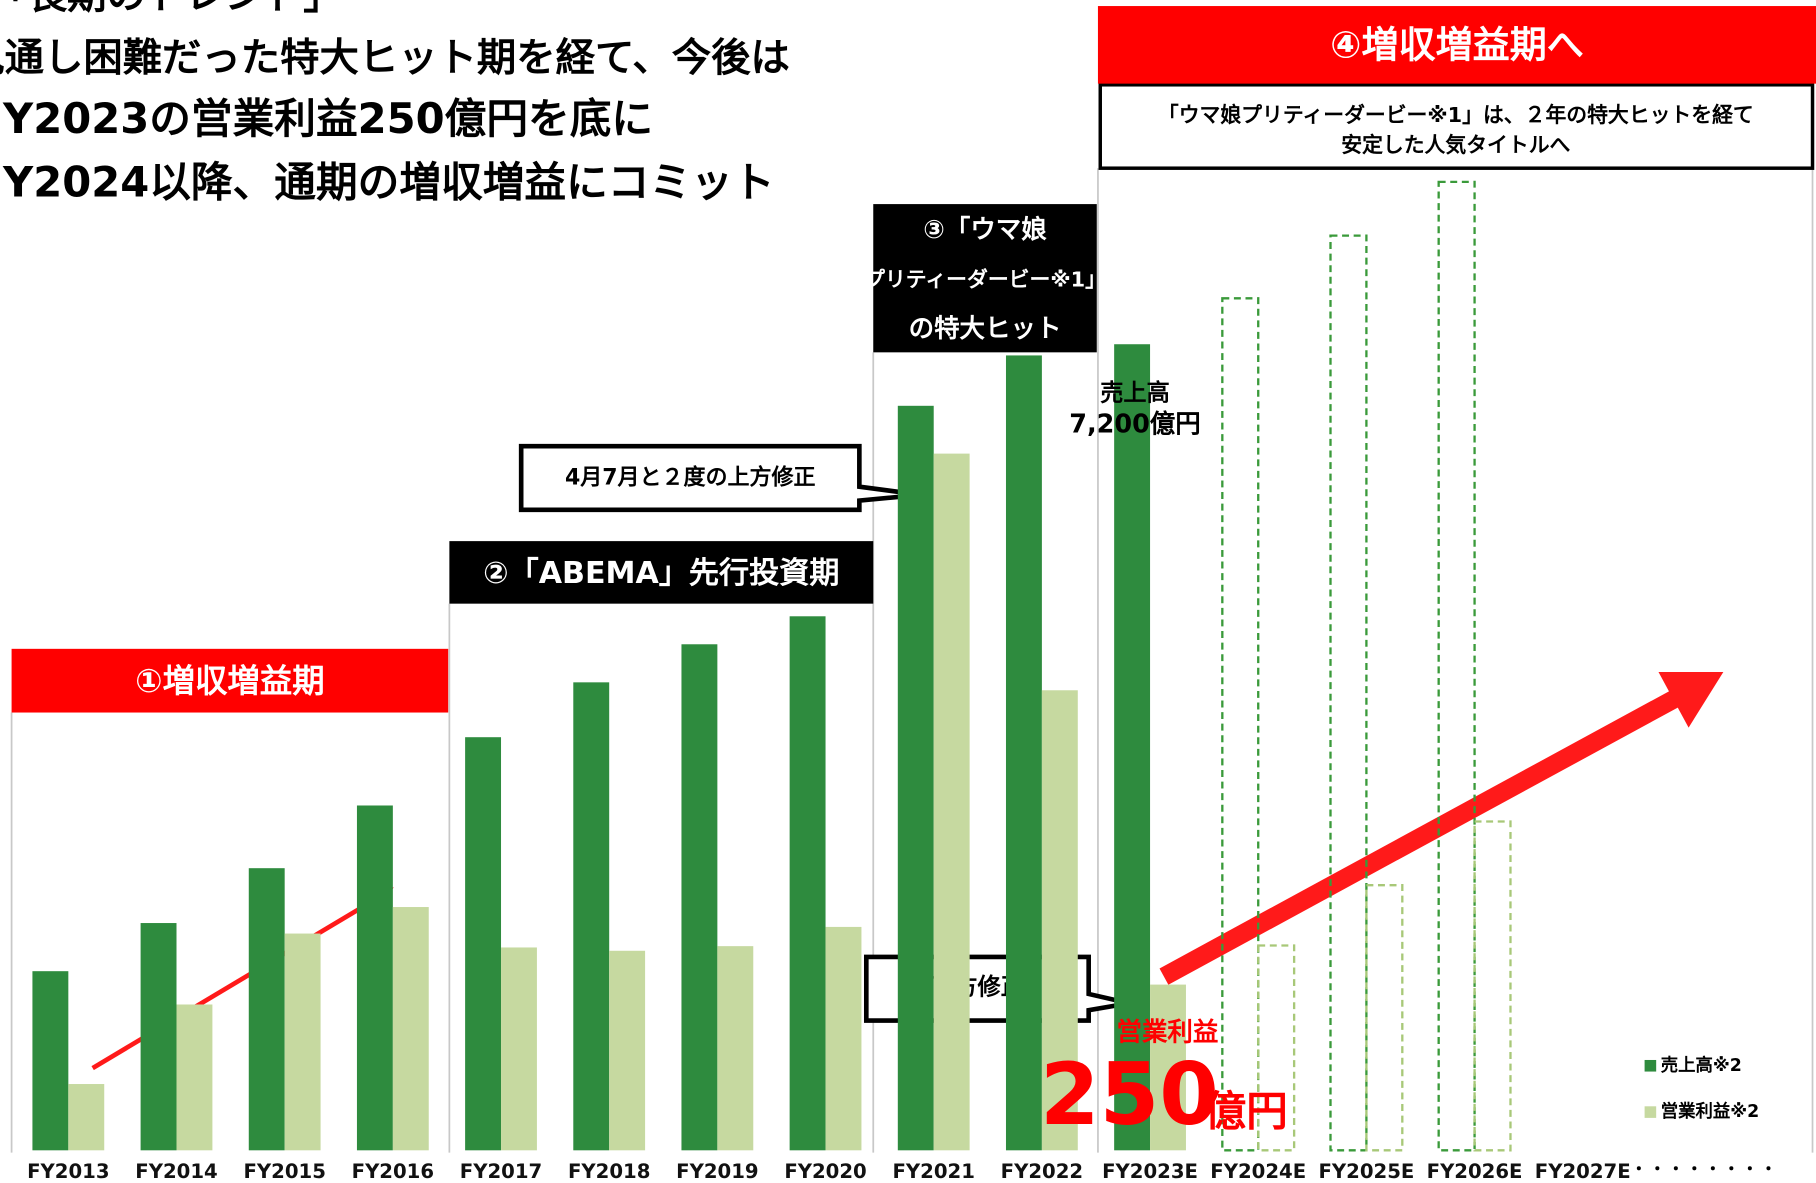 This screenshot has width=1816, height=1183. What do you see at coordinates (1583, 1171) in the screenshot?
I see `x-tick-label: FY2027E` at bounding box center [1583, 1171].